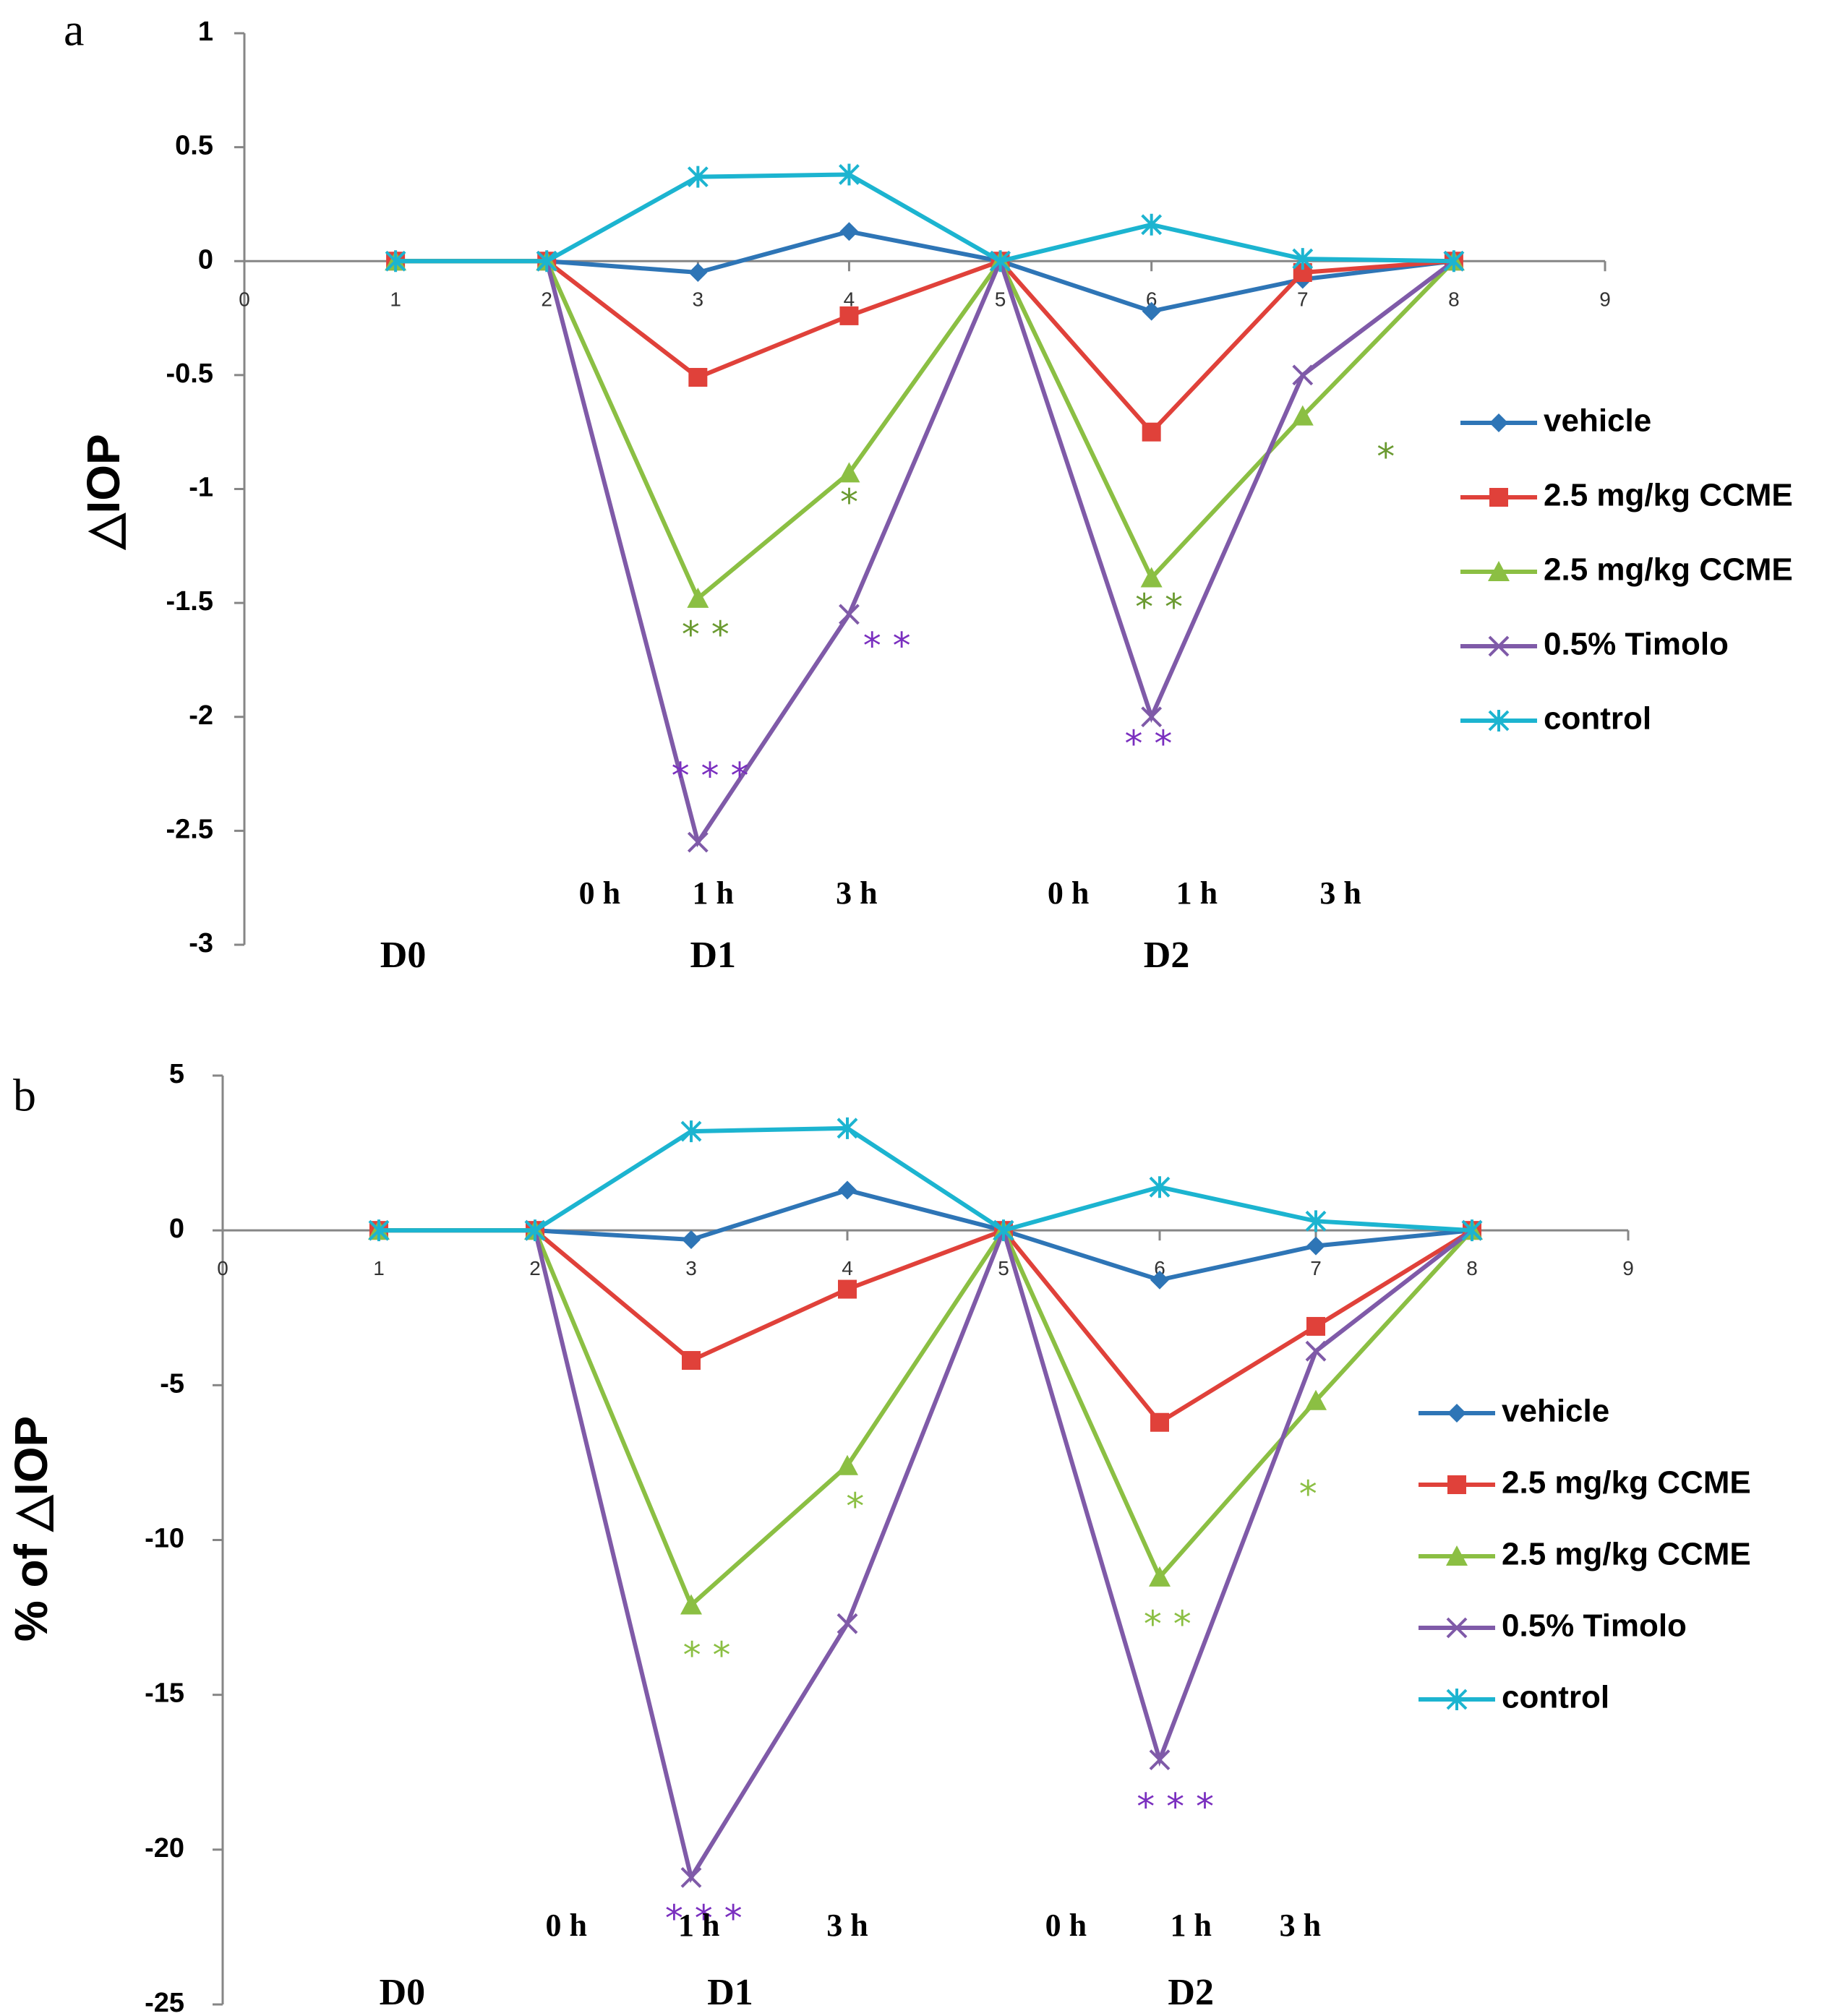 The width and height of the screenshot is (1827, 2016). What do you see at coordinates (403, 956) in the screenshot?
I see `day-label: D0` at bounding box center [403, 956].